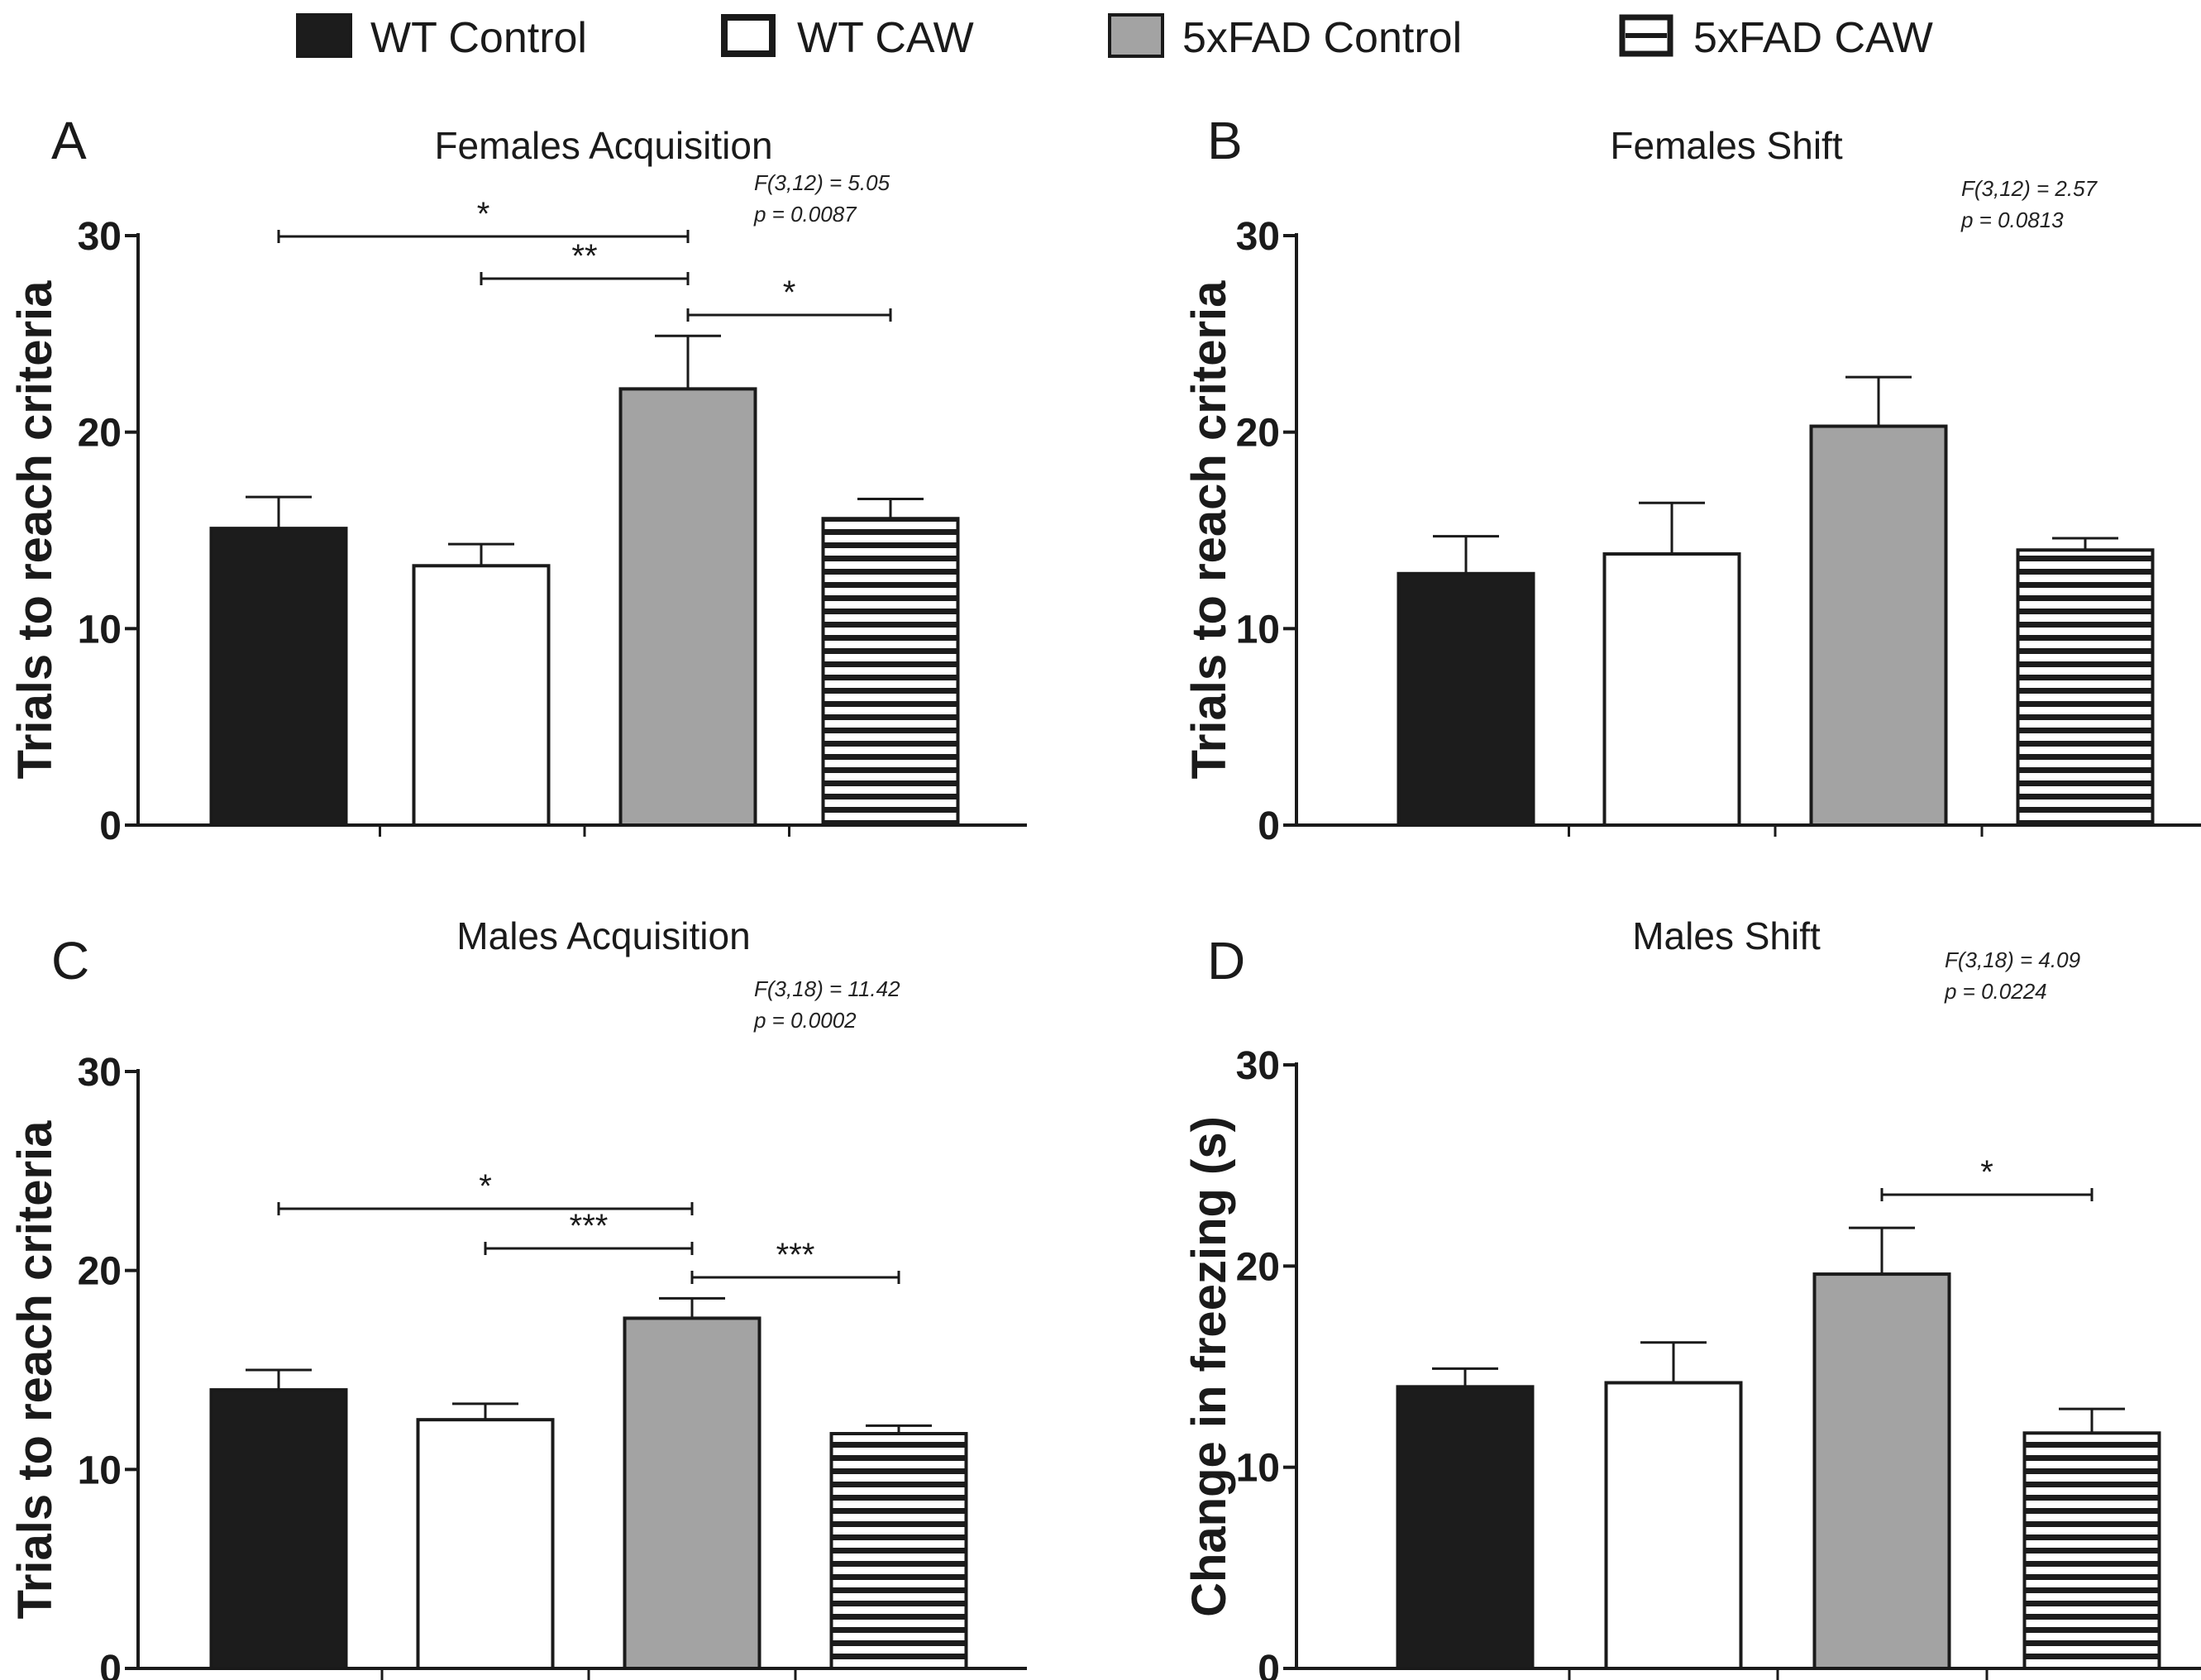 The height and width of the screenshot is (1680, 2201). Describe the element at coordinates (885, 38) in the screenshot. I see `legend-label: WT CAW` at that location.